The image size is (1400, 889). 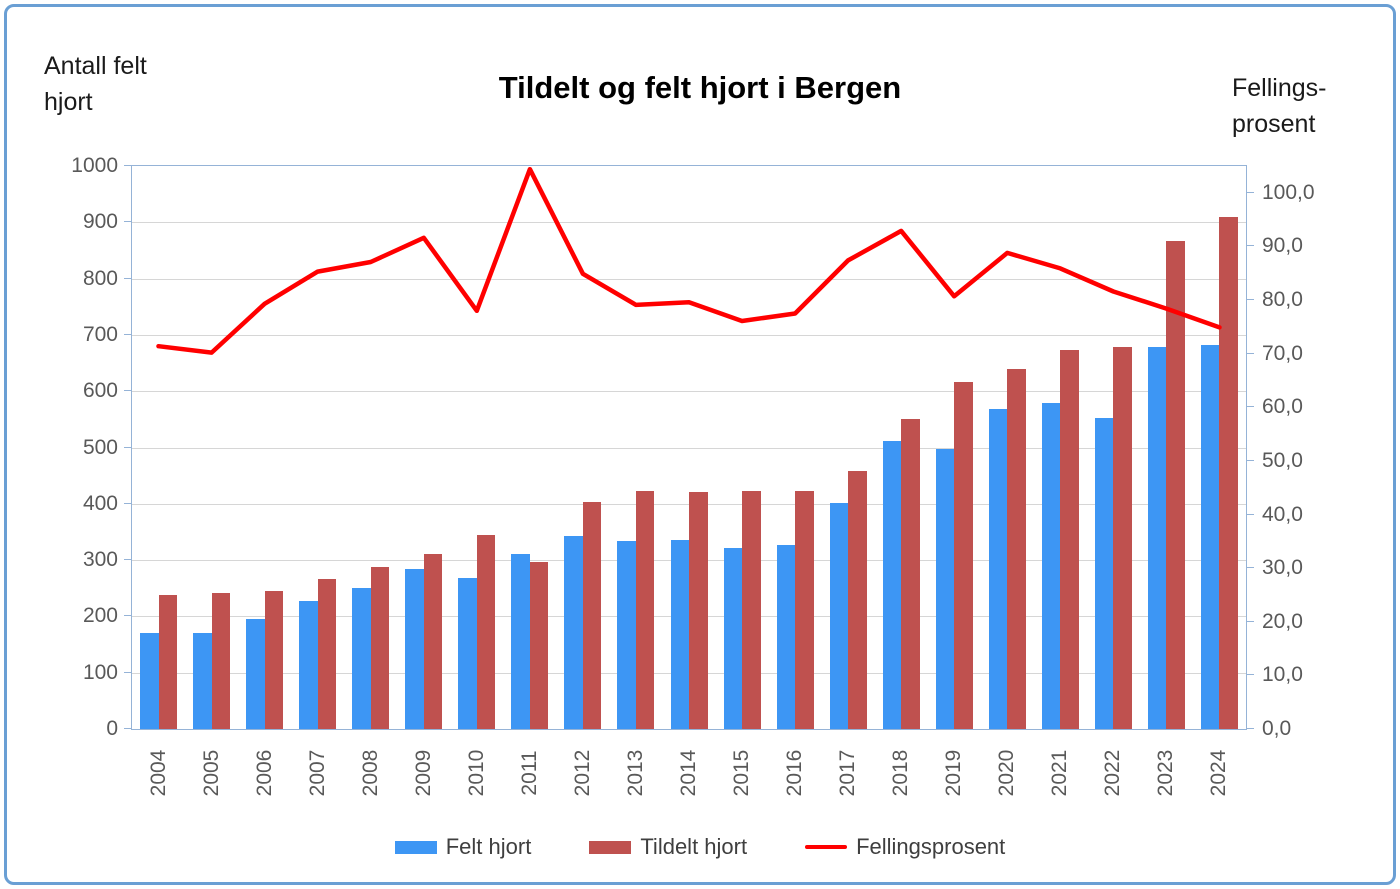 What do you see at coordinates (733, 638) in the screenshot?
I see `bar-felt-2015` at bounding box center [733, 638].